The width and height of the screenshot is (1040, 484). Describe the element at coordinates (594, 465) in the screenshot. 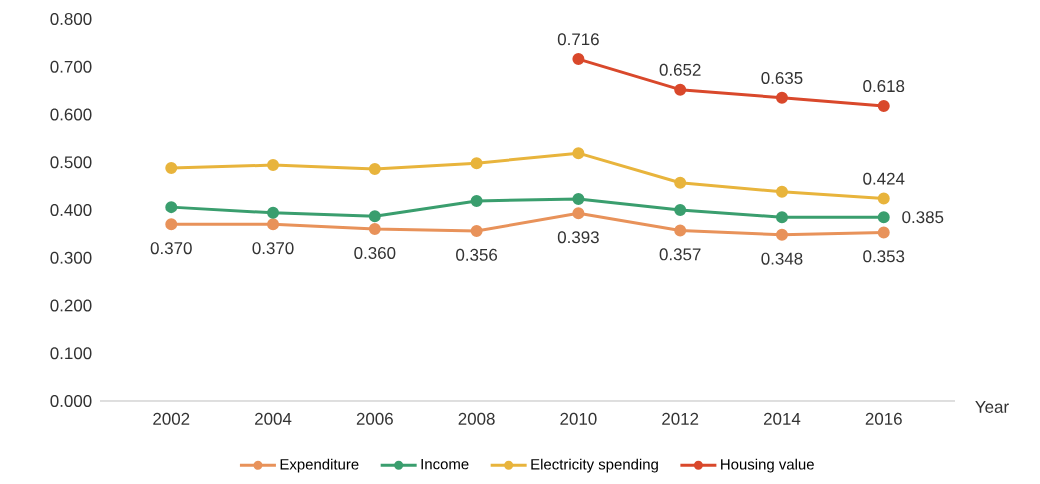

I see `legend-label: Electricity spending` at that location.